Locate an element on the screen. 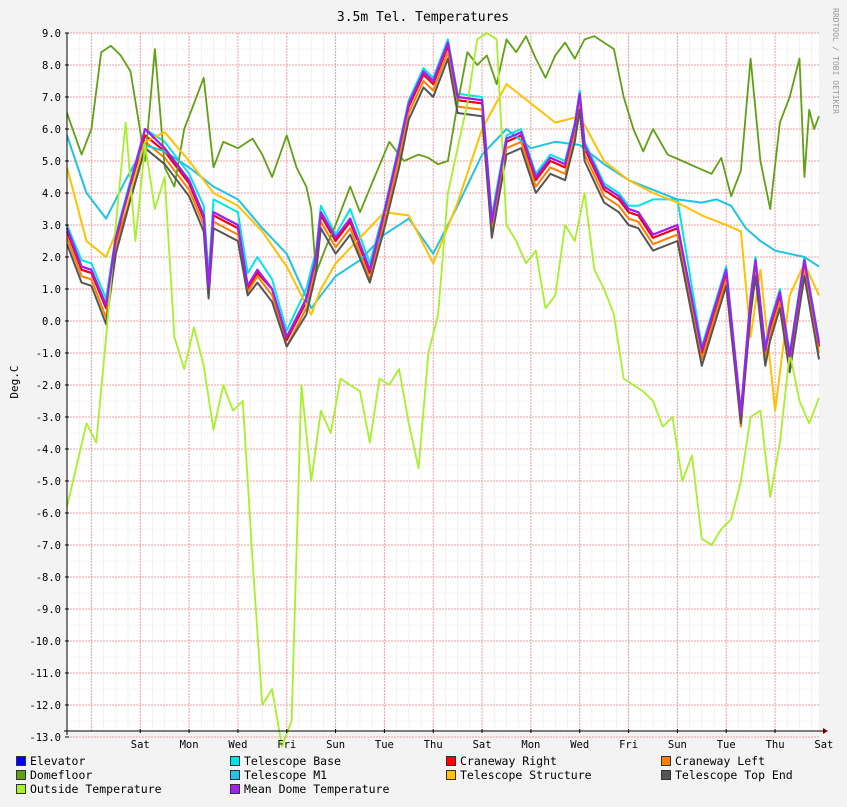 This screenshot has height=807, width=847. y-tick-label: -13.0 is located at coordinates (45, 738).